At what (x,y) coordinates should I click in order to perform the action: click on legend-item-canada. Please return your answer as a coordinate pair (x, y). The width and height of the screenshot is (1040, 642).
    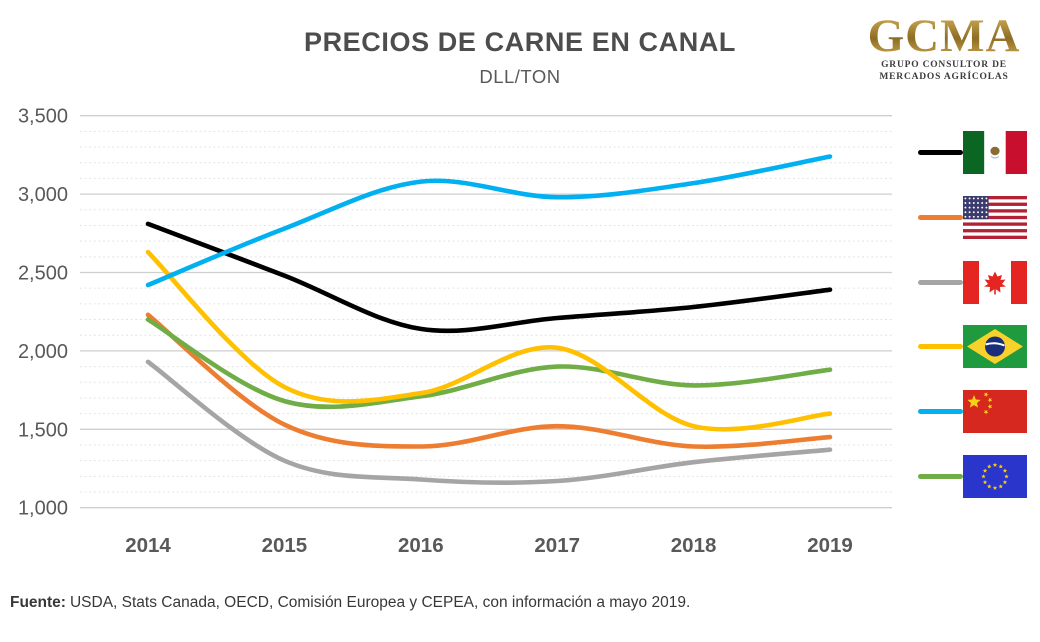
    Looking at the image, I should click on (972, 282).